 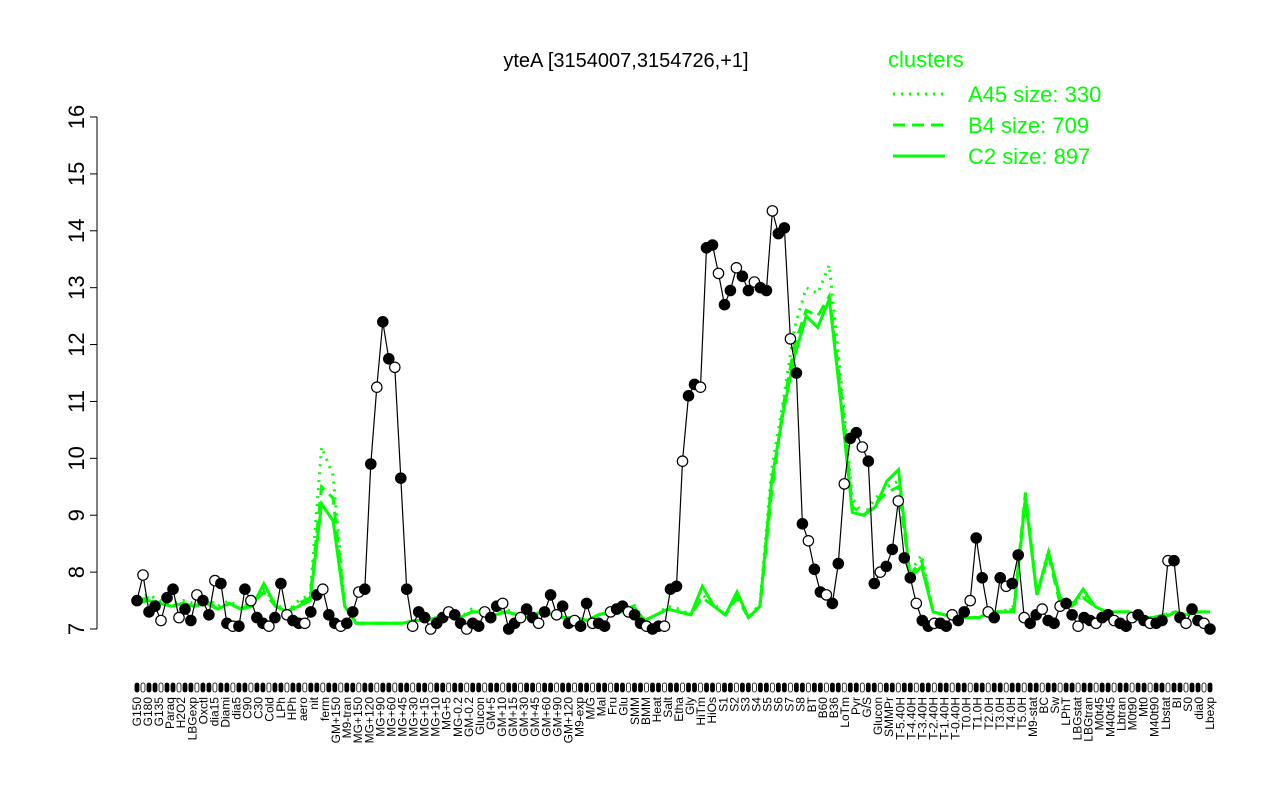 I want to click on x-tick-label: M0t90, so click(x=1133, y=714).